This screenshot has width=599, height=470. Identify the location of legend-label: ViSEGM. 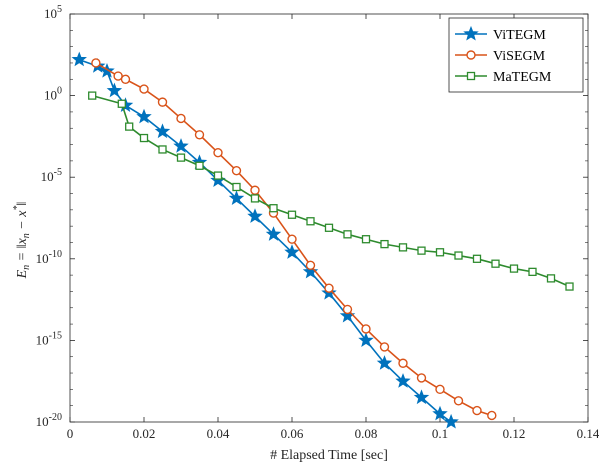
(519, 56).